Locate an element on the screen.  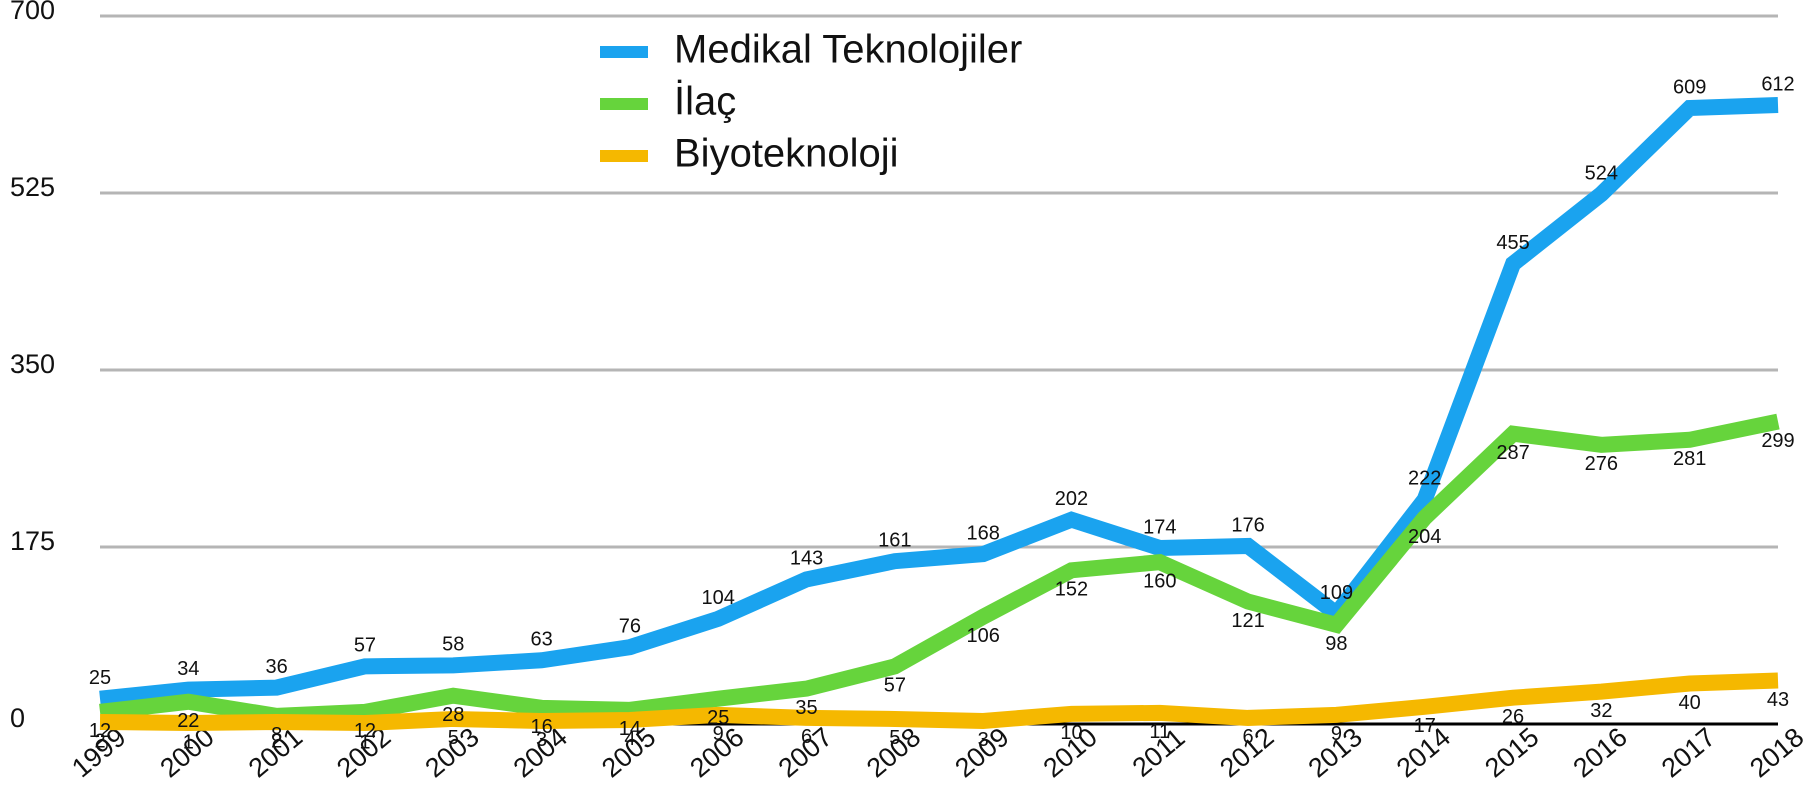
data-label: 174 is located at coordinates (1159, 527).